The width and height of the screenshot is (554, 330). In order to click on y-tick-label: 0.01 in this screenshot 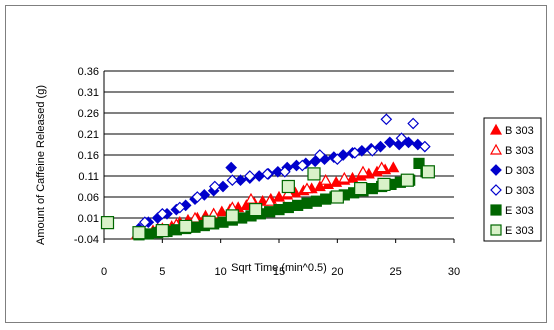, I will do `click(88, 219)`.